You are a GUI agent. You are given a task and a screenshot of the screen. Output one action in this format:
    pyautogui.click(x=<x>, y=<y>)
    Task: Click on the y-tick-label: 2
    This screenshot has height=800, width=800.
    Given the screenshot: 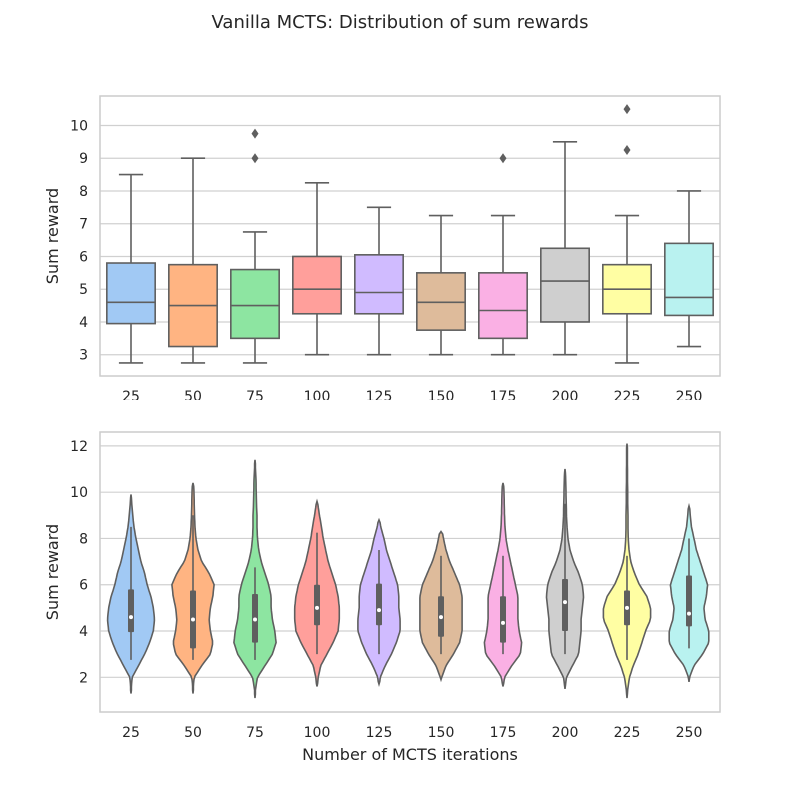 What is the action you would take?
    pyautogui.click(x=83, y=678)
    